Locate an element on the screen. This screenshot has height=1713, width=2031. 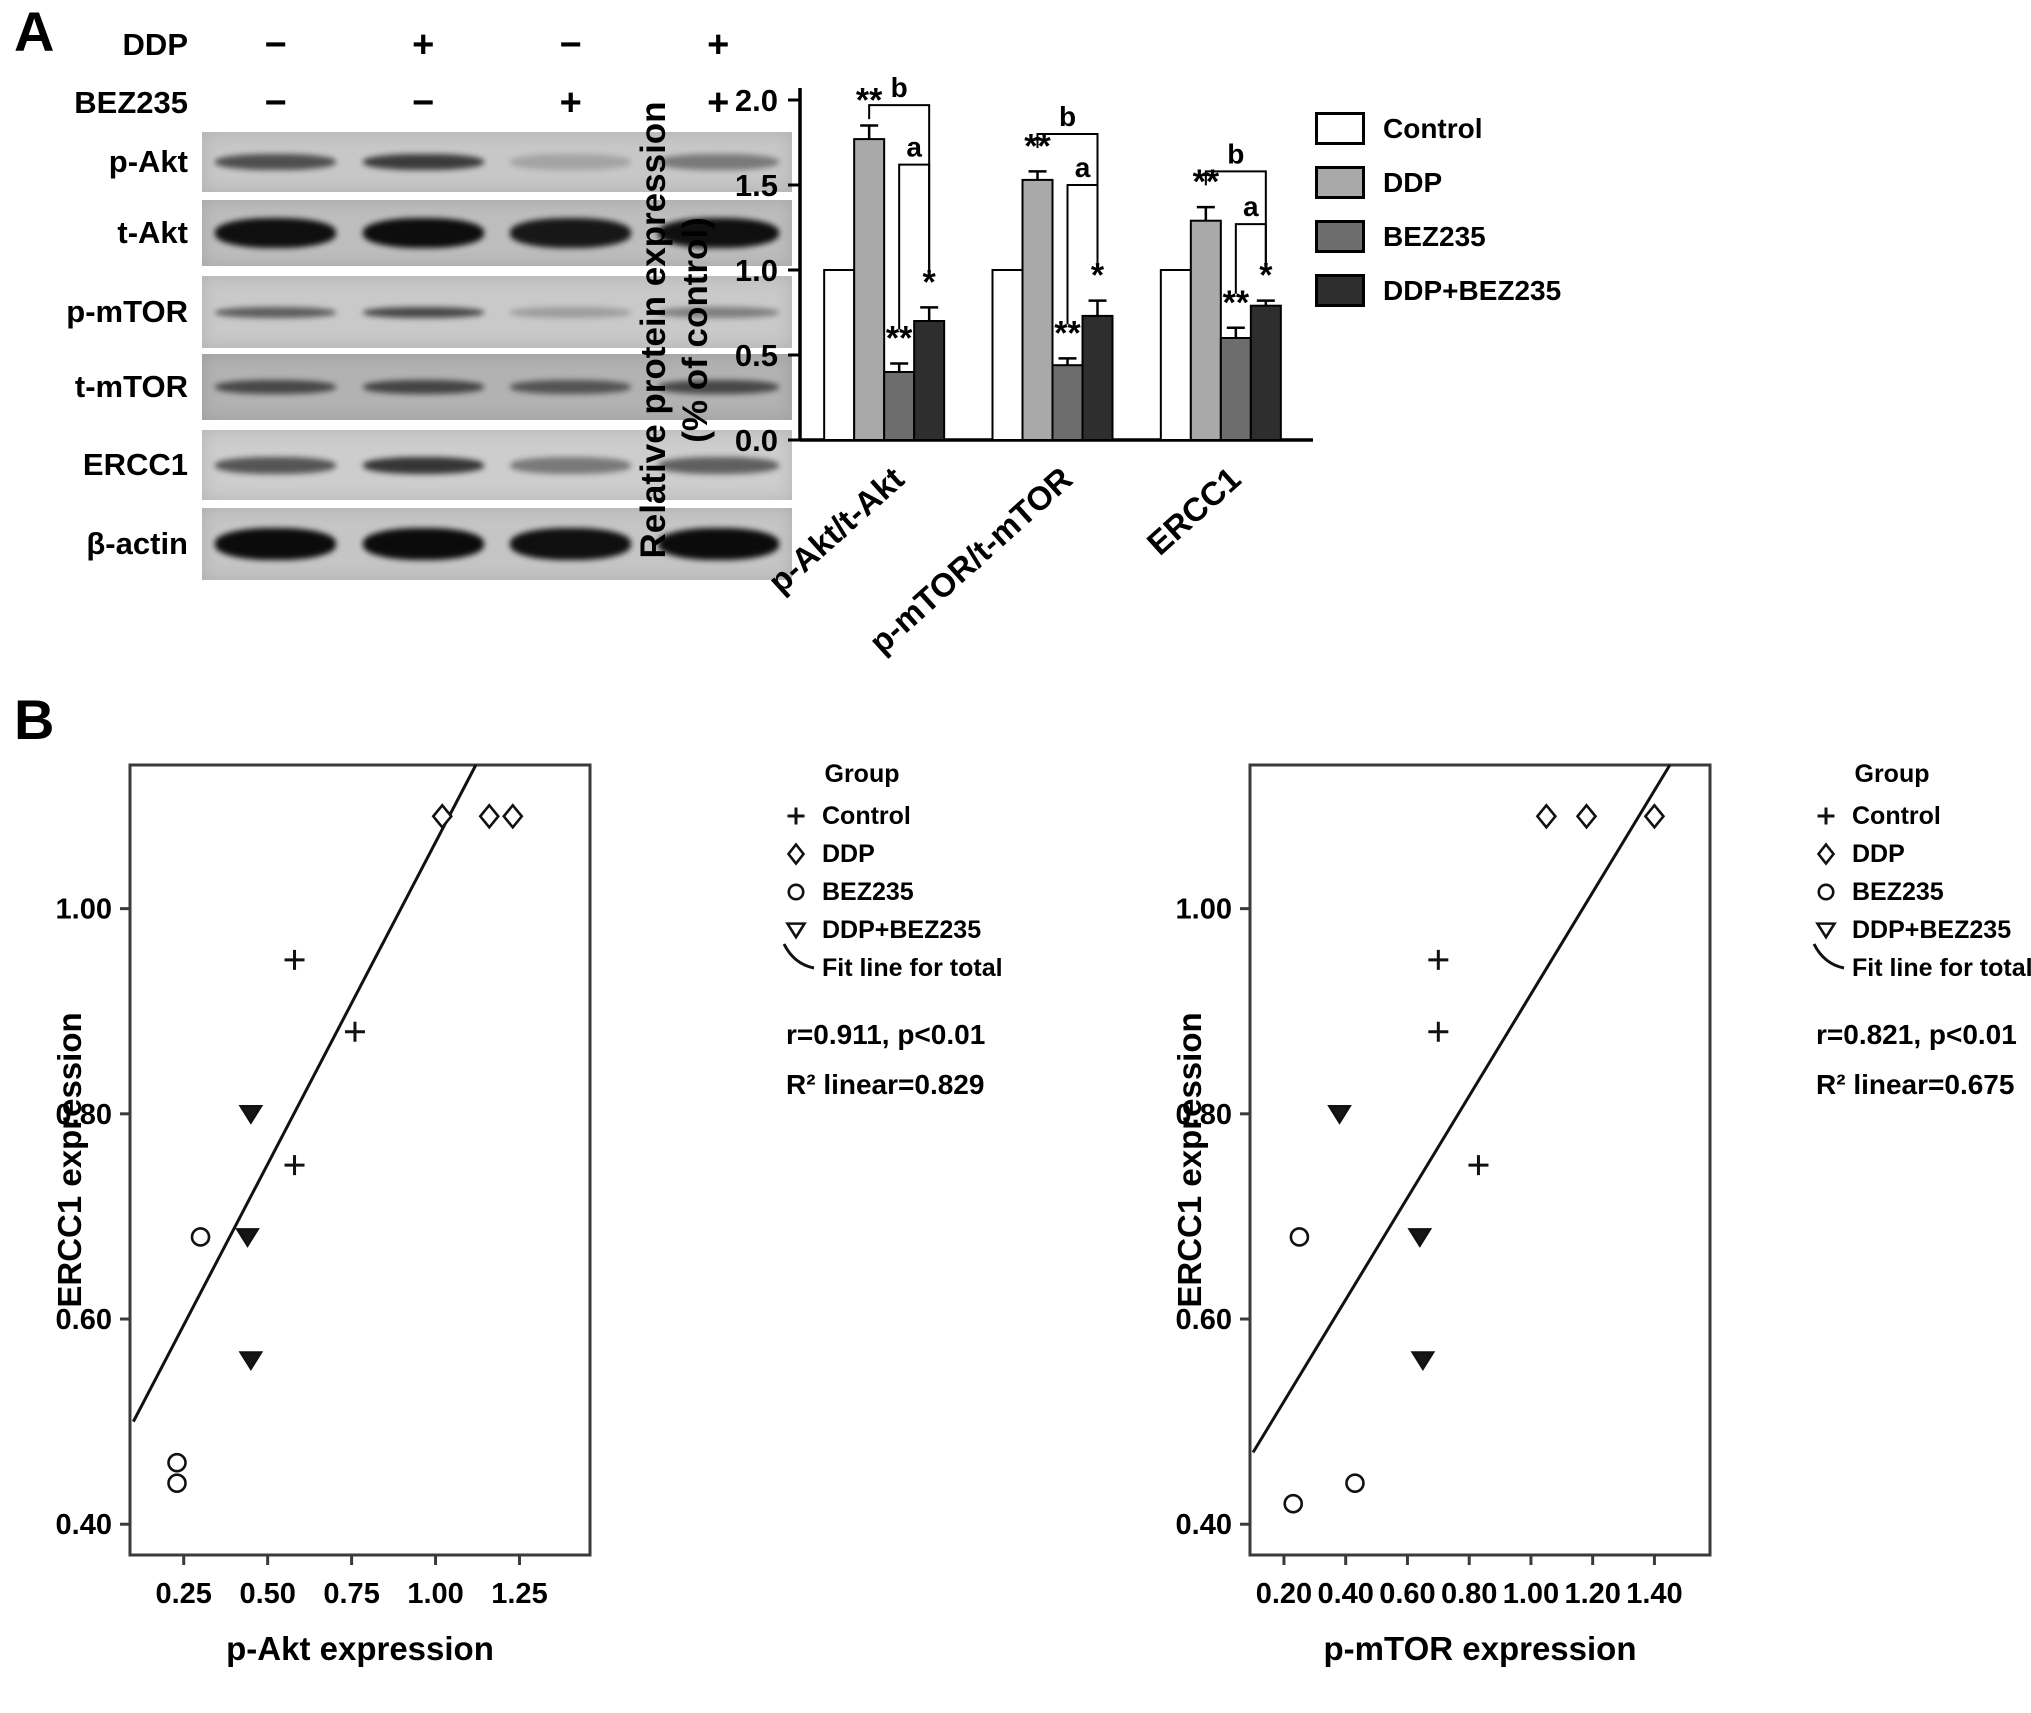
bracket-label: a is located at coordinates (914, 147).